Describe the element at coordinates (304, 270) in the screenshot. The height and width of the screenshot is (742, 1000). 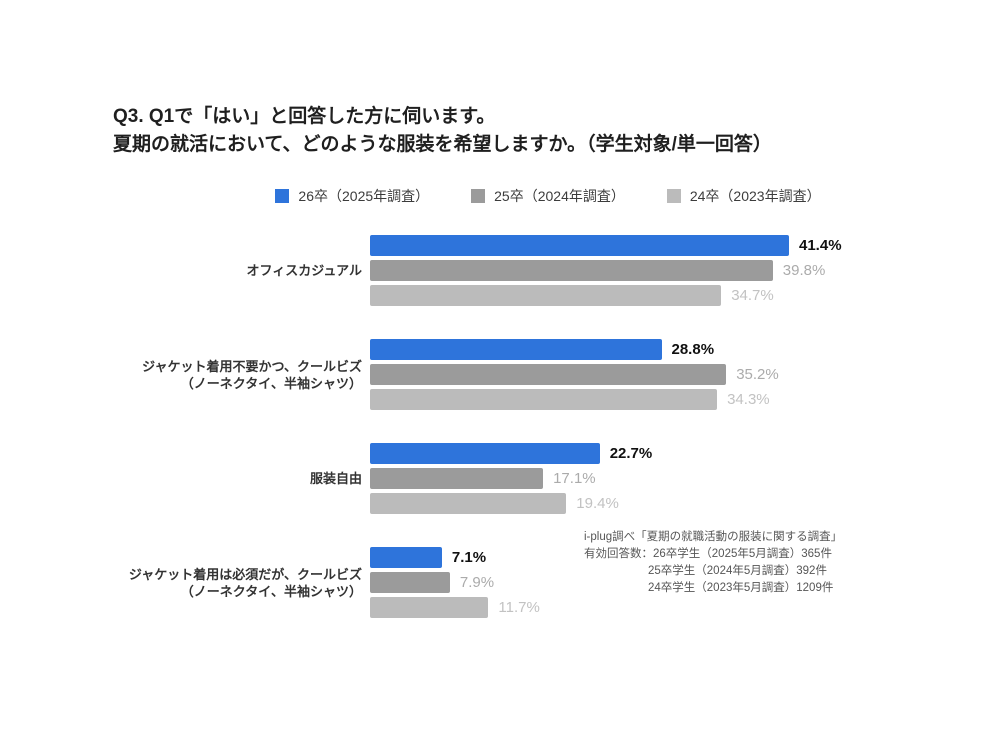
I see `category-label-1: オフィスカジュアル` at that location.